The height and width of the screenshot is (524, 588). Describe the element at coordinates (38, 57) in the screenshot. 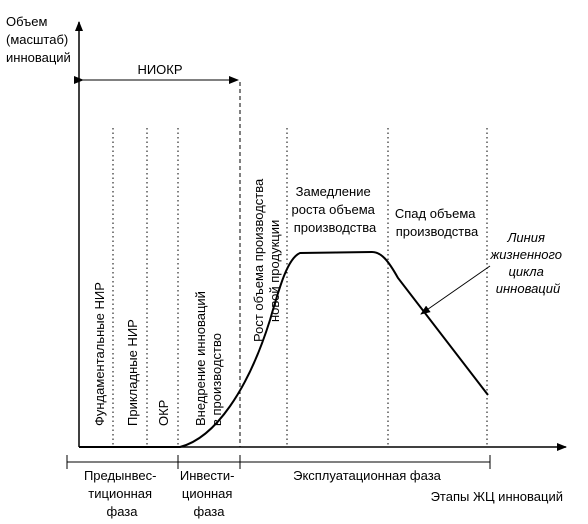

I see `y-axis-label-line: инноваций` at that location.